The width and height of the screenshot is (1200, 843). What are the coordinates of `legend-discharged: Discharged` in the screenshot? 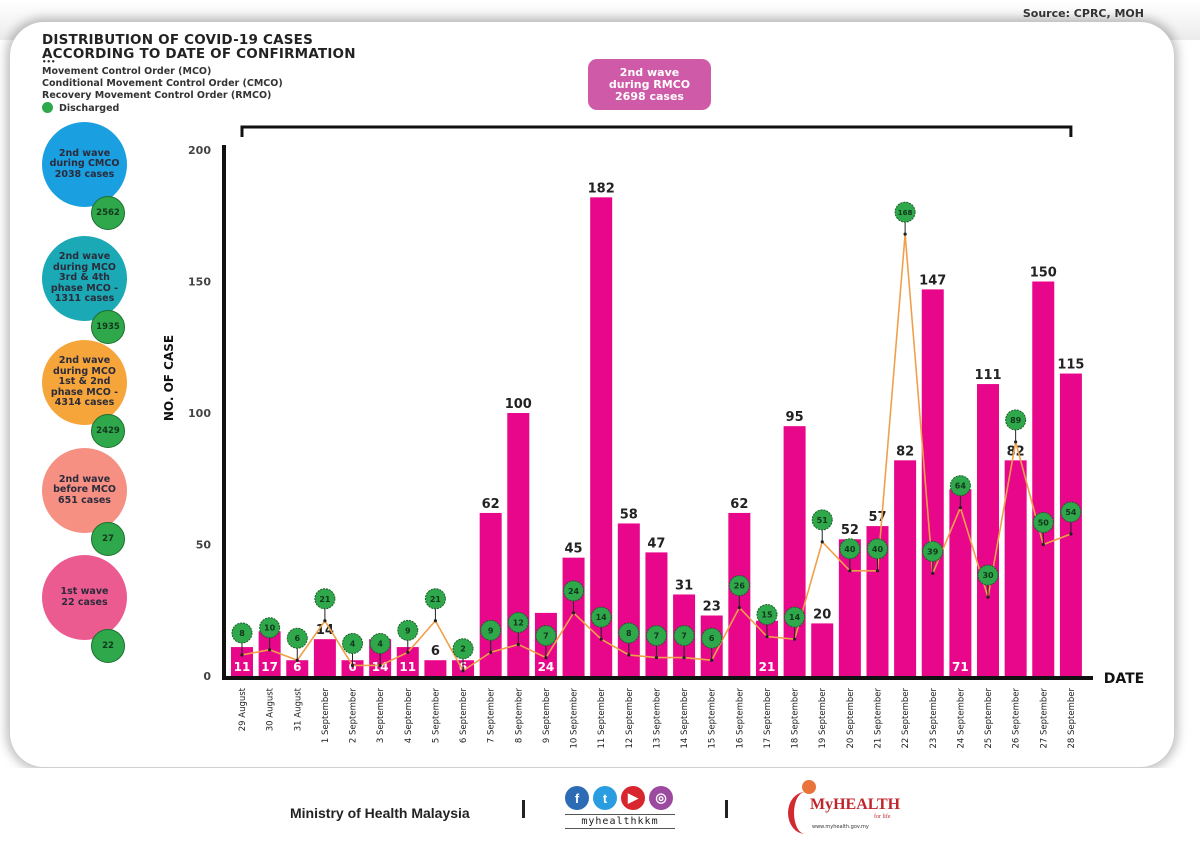 It's located at (80, 108).